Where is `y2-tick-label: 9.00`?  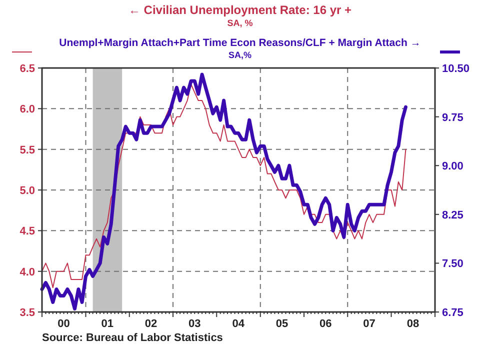
y2-tick-label: 9.00 is located at coordinates (453, 166).